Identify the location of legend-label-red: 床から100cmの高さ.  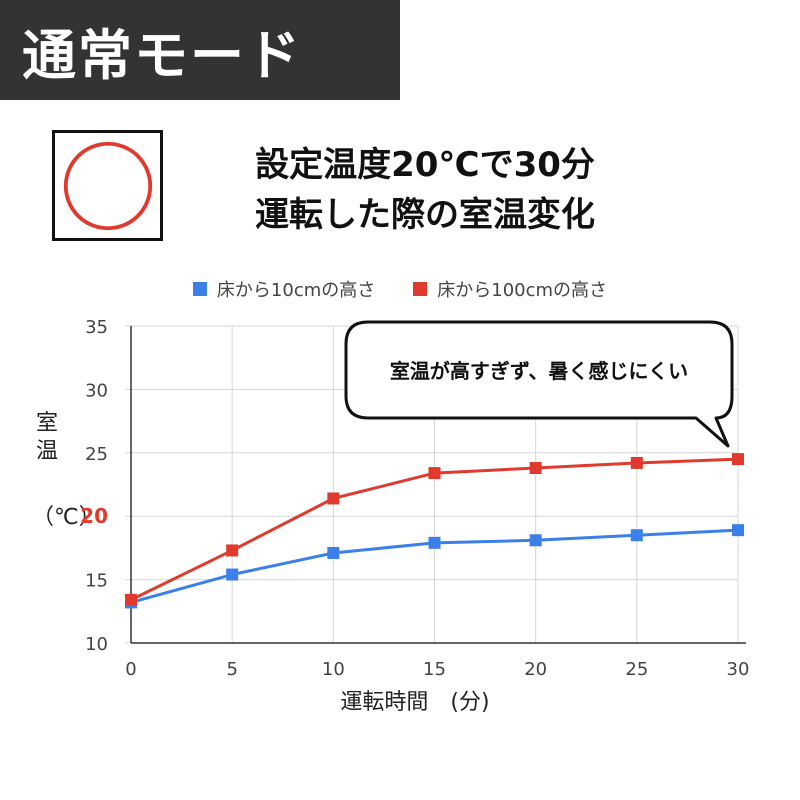
(522, 290).